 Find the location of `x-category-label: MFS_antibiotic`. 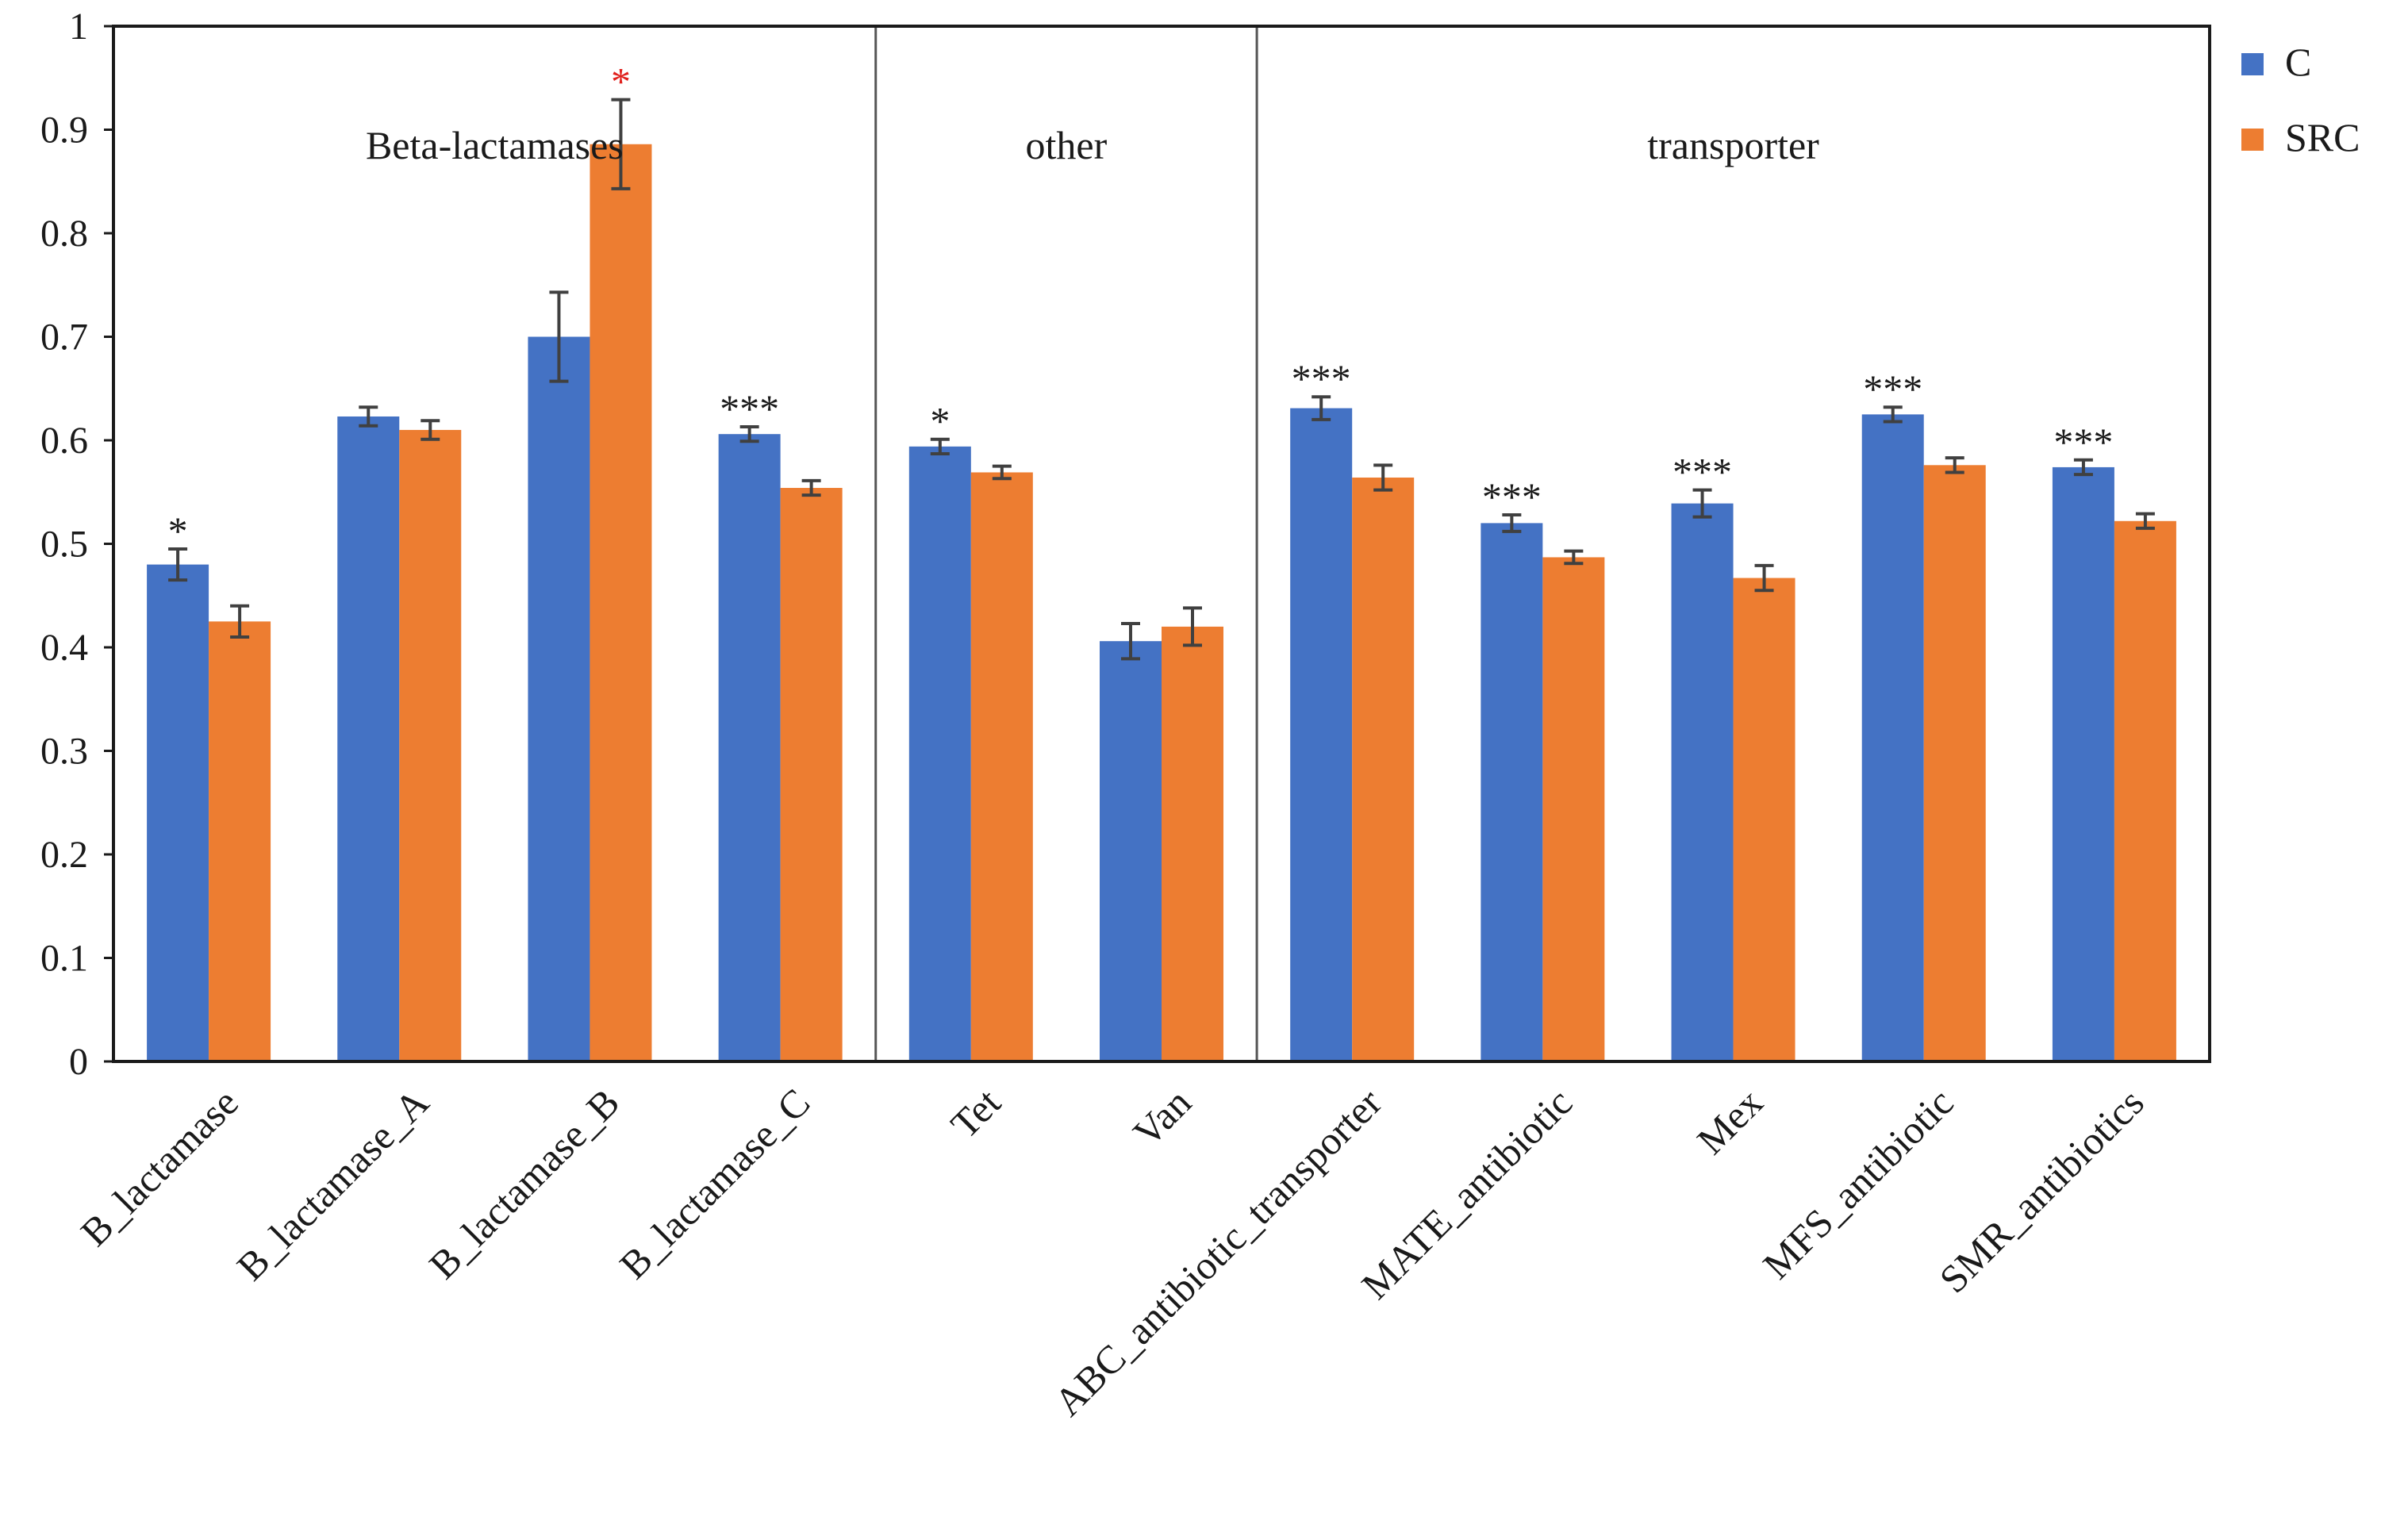

x-category-label: MFS_antibiotic is located at coordinates (1858, 1184).